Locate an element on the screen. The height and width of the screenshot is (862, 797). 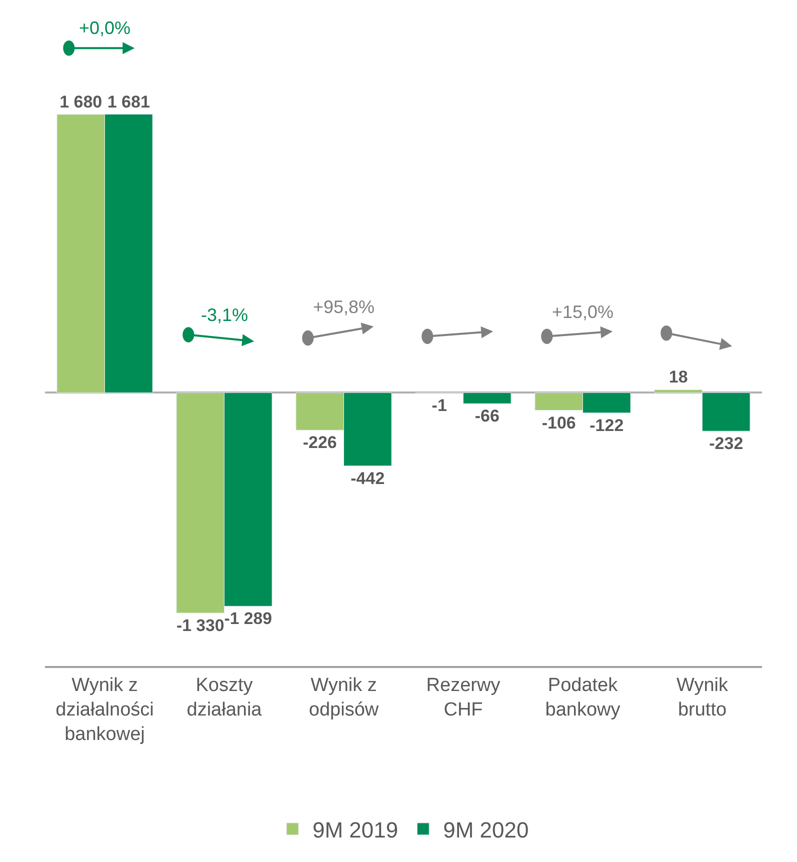
data-label: 1 680 is located at coordinates (81, 102).